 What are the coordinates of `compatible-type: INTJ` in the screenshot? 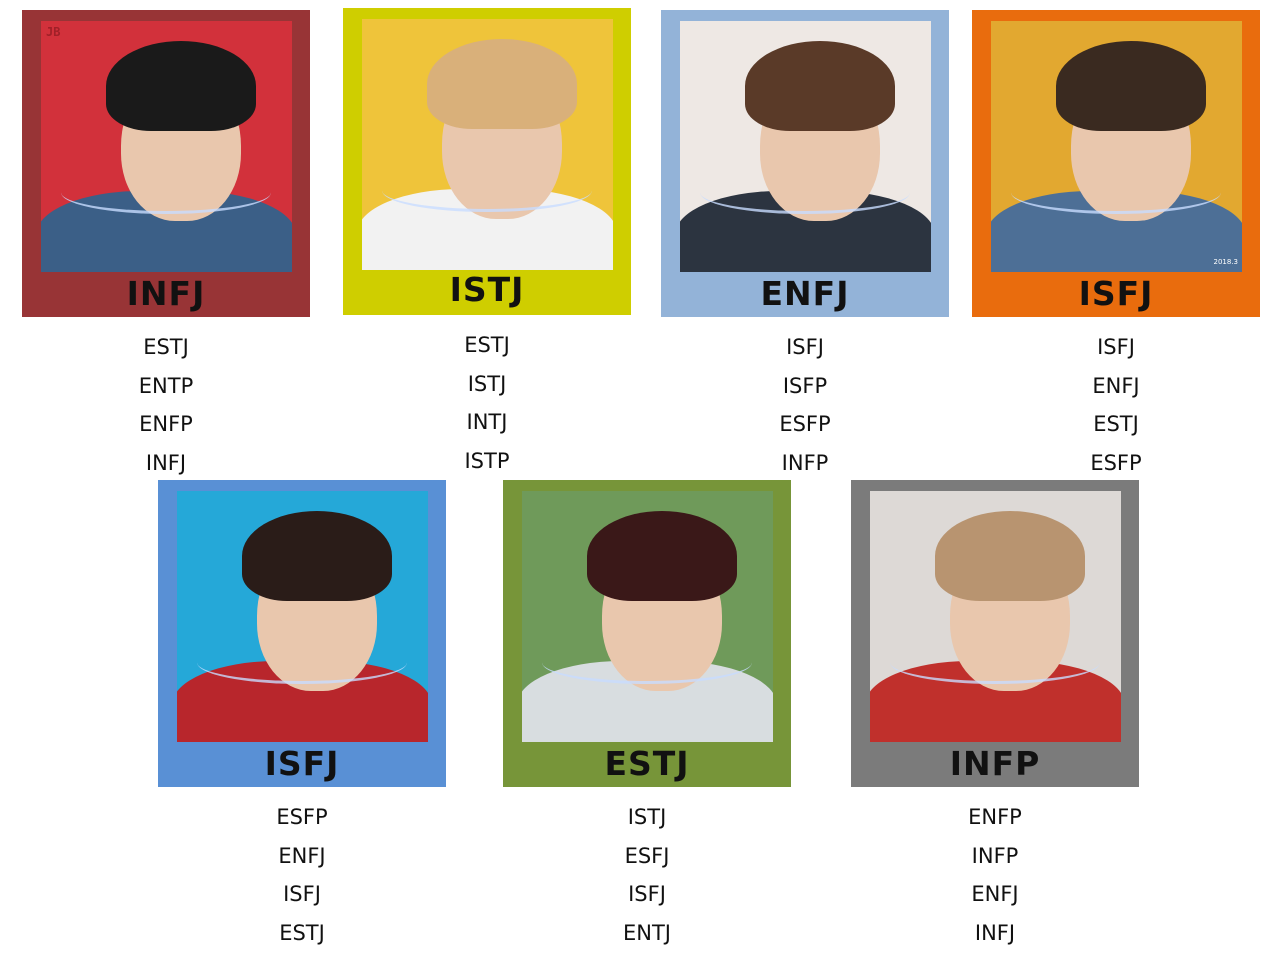 It's located at (487, 422).